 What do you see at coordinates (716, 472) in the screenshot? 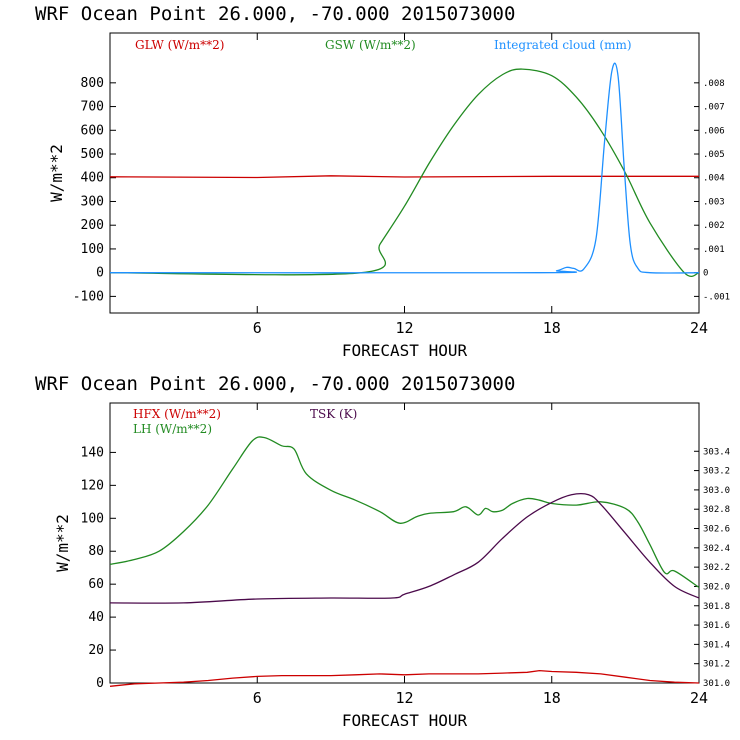
I see `y2-tick-label: 303.2` at bounding box center [716, 472].